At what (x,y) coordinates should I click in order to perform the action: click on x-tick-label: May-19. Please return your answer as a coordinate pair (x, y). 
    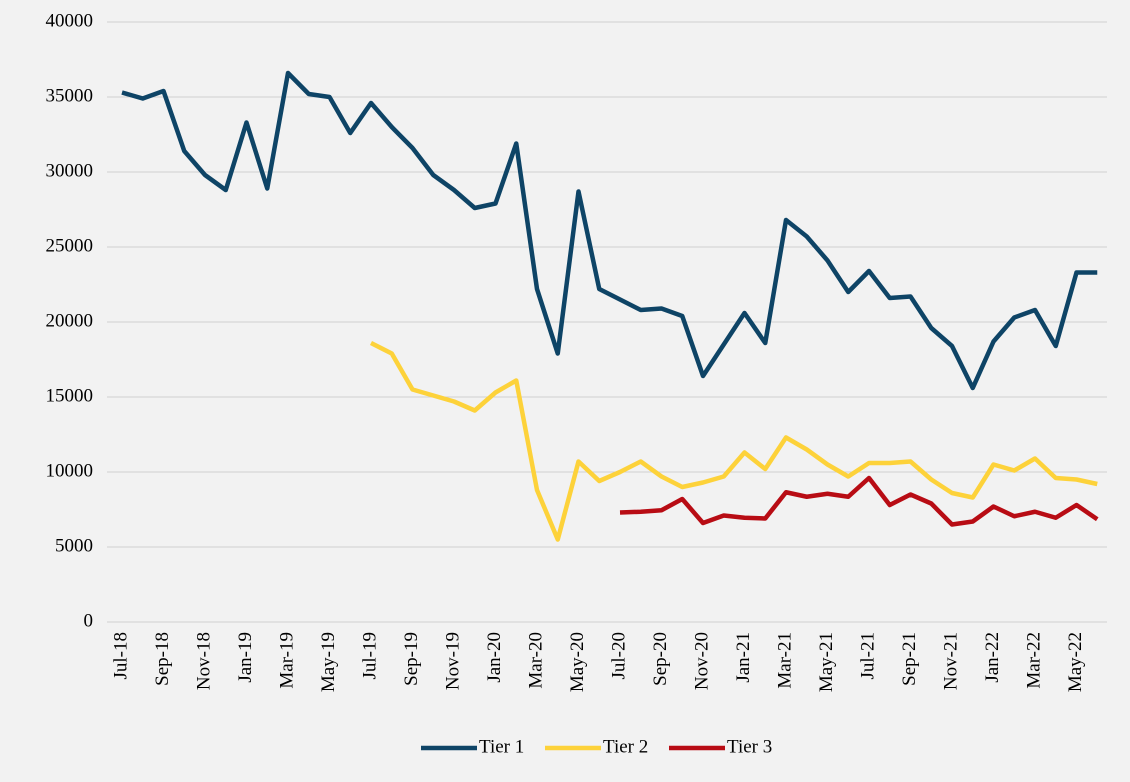
    Looking at the image, I should click on (328, 662).